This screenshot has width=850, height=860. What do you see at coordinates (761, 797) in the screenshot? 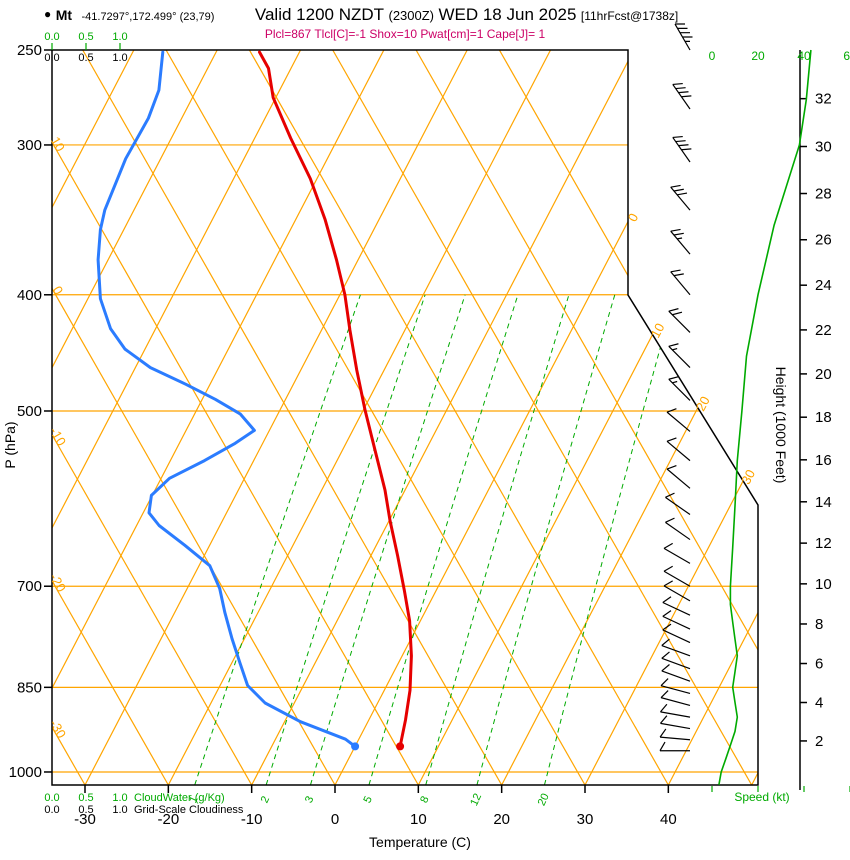
I see `svg-text: Speed (kt)` at bounding box center [761, 797].